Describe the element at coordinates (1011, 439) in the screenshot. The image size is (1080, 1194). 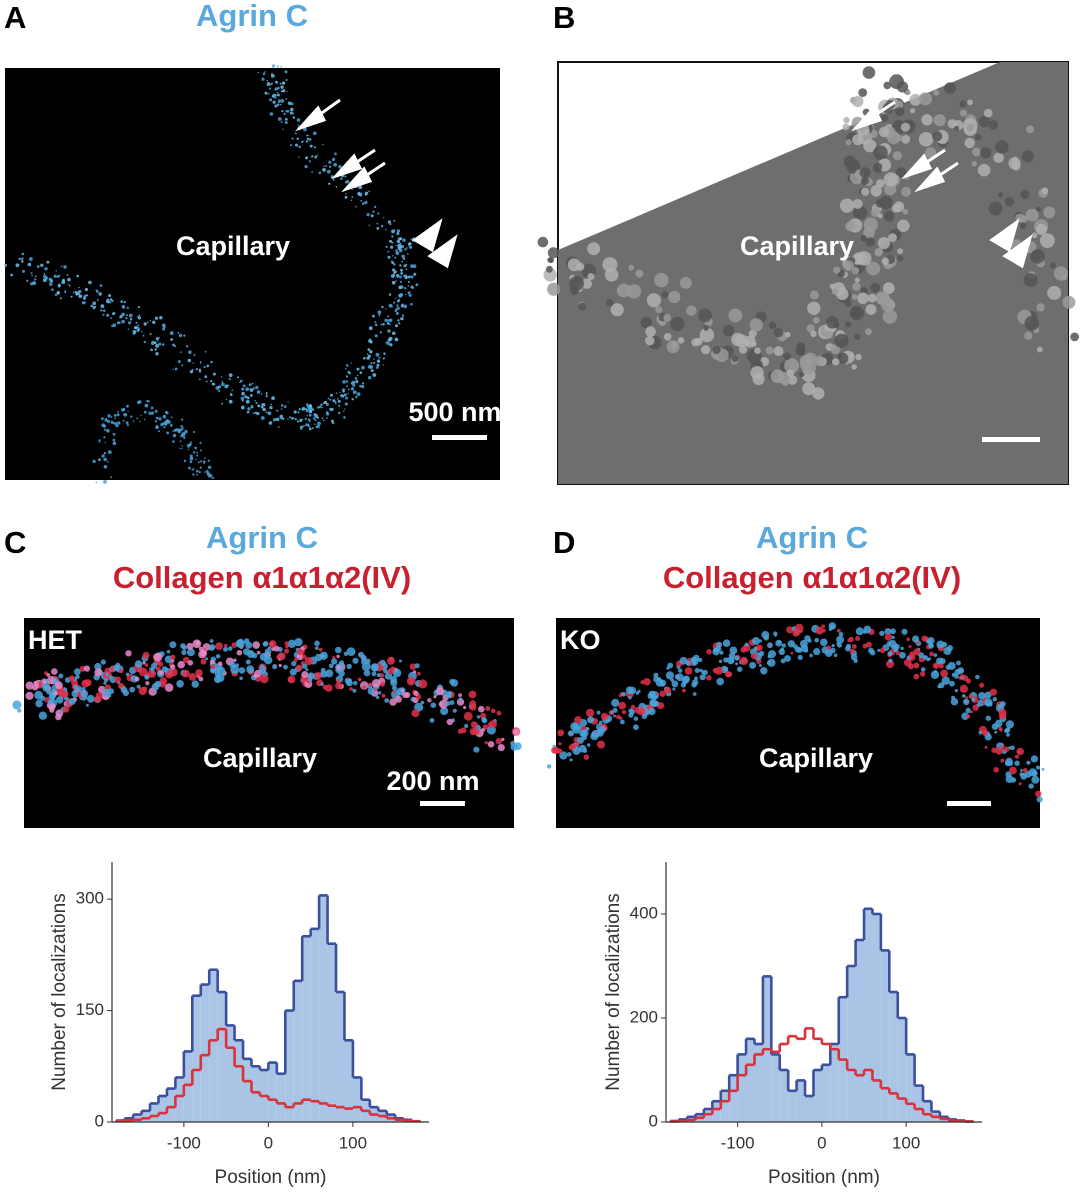
I see `scale-bar` at that location.